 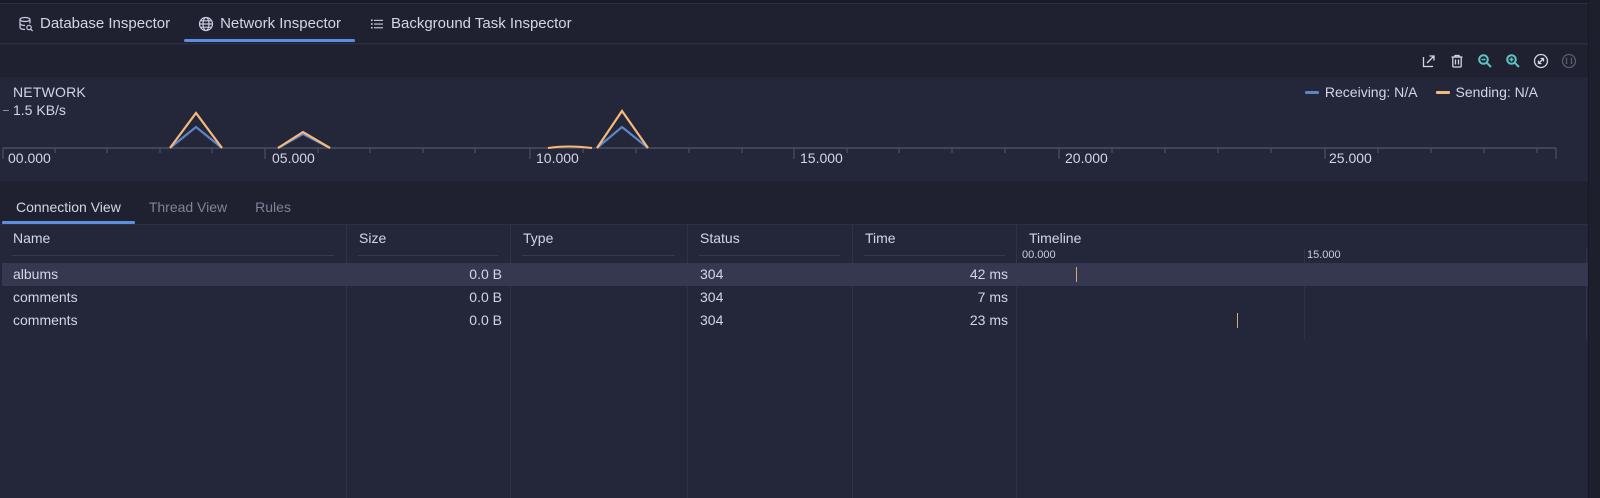 I want to click on tab-thread-view: Thread View, so click(x=188, y=206).